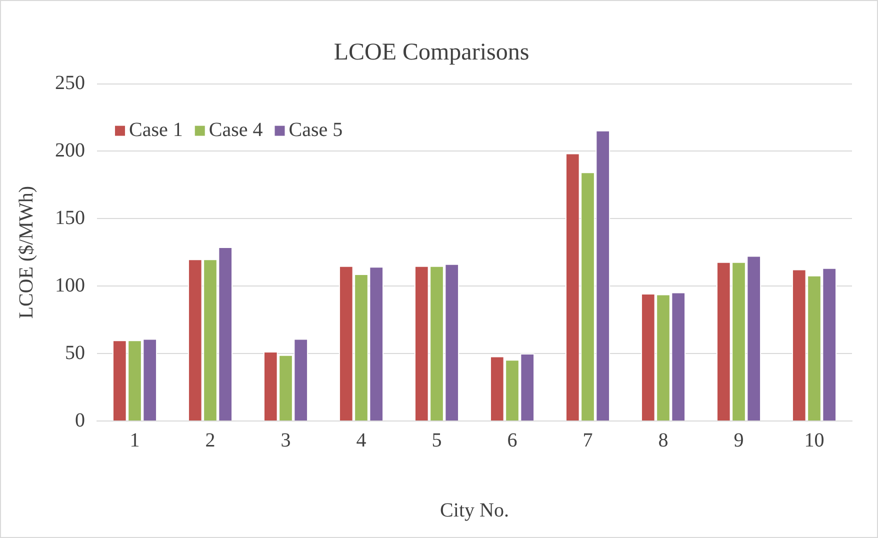 This screenshot has height=538, width=878. What do you see at coordinates (432, 53) in the screenshot?
I see `chart-title: LCOE Comparisons` at bounding box center [432, 53].